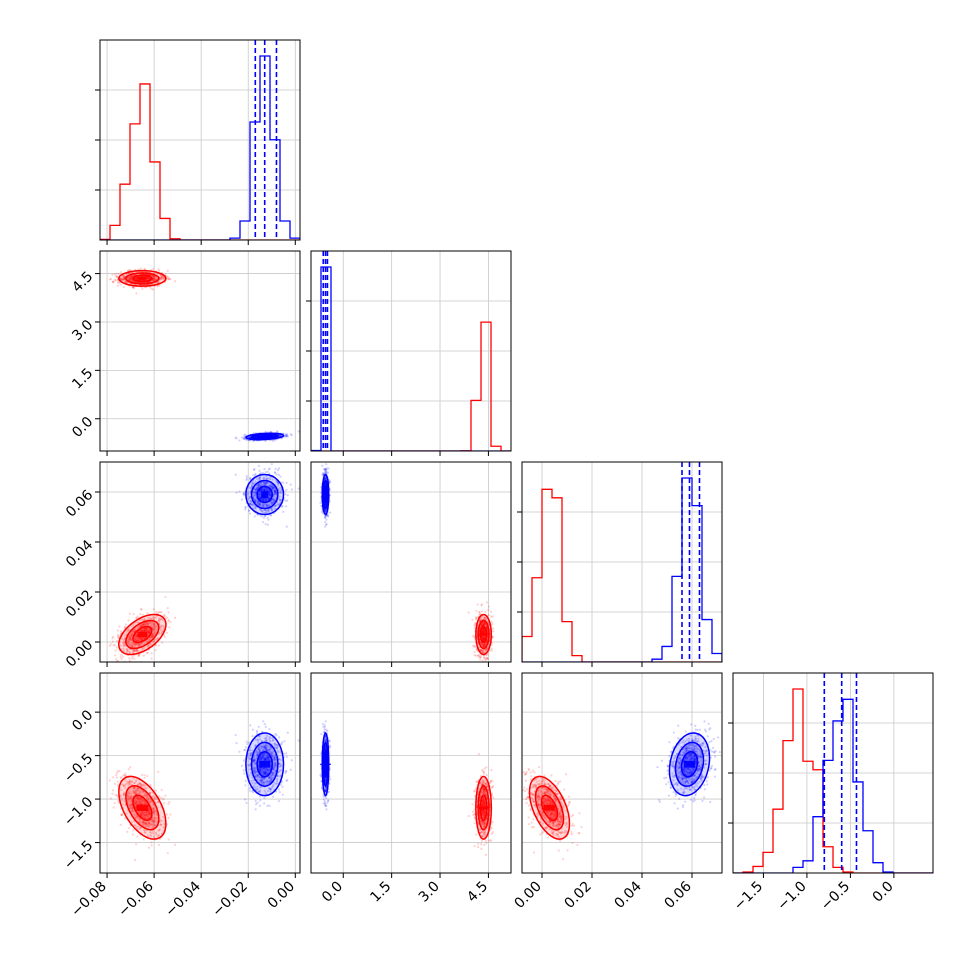  Describe the element at coordinates (484, 634) in the screenshot. I see `density-peak` at that location.